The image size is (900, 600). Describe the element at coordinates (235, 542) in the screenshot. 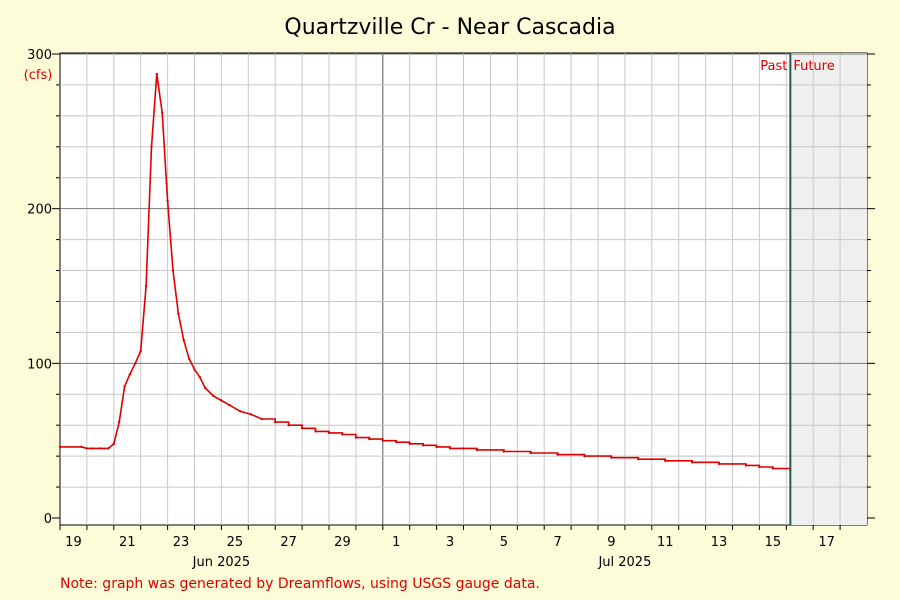

I see `x-tick-label: 25` at that location.